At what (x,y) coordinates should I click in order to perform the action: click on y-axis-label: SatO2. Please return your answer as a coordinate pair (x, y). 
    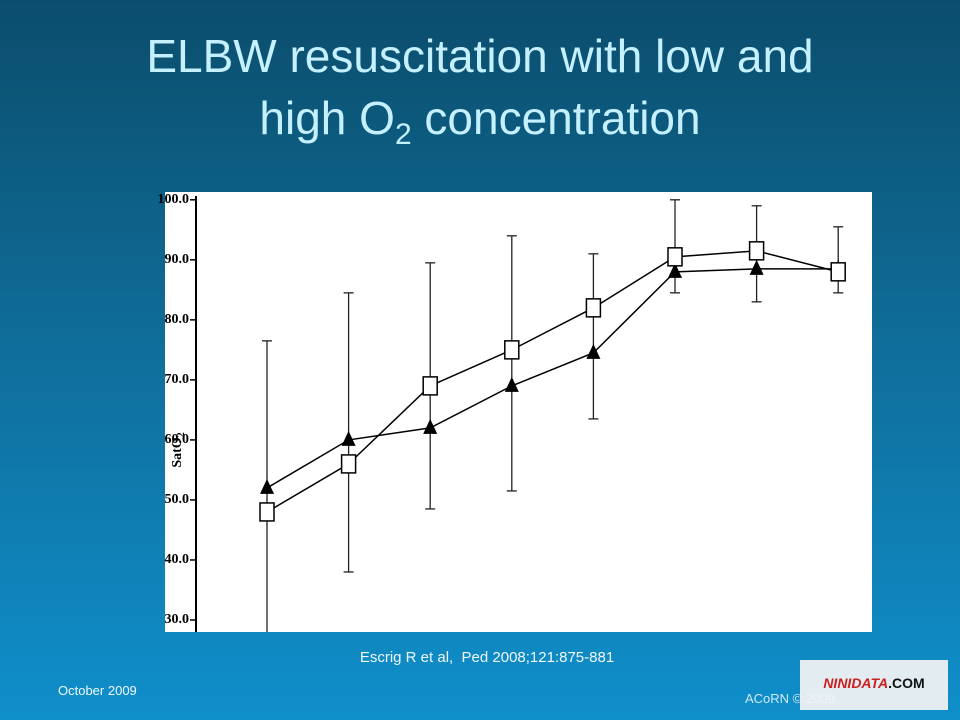
    Looking at the image, I should click on (178, 449).